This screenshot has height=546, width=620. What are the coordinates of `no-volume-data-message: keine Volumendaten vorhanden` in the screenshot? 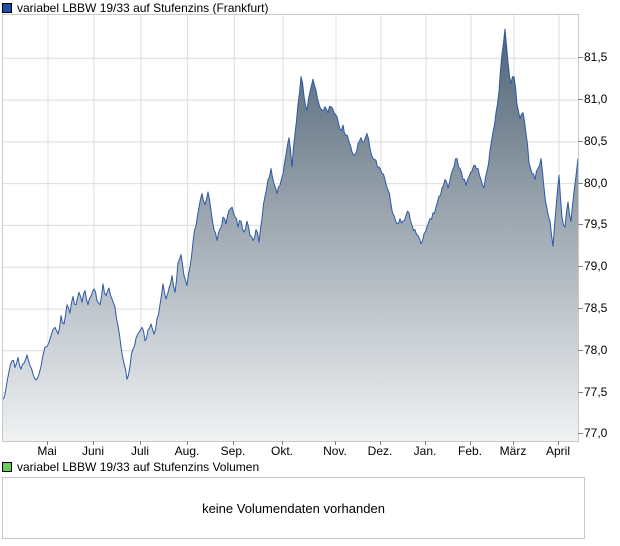 It's located at (293, 508).